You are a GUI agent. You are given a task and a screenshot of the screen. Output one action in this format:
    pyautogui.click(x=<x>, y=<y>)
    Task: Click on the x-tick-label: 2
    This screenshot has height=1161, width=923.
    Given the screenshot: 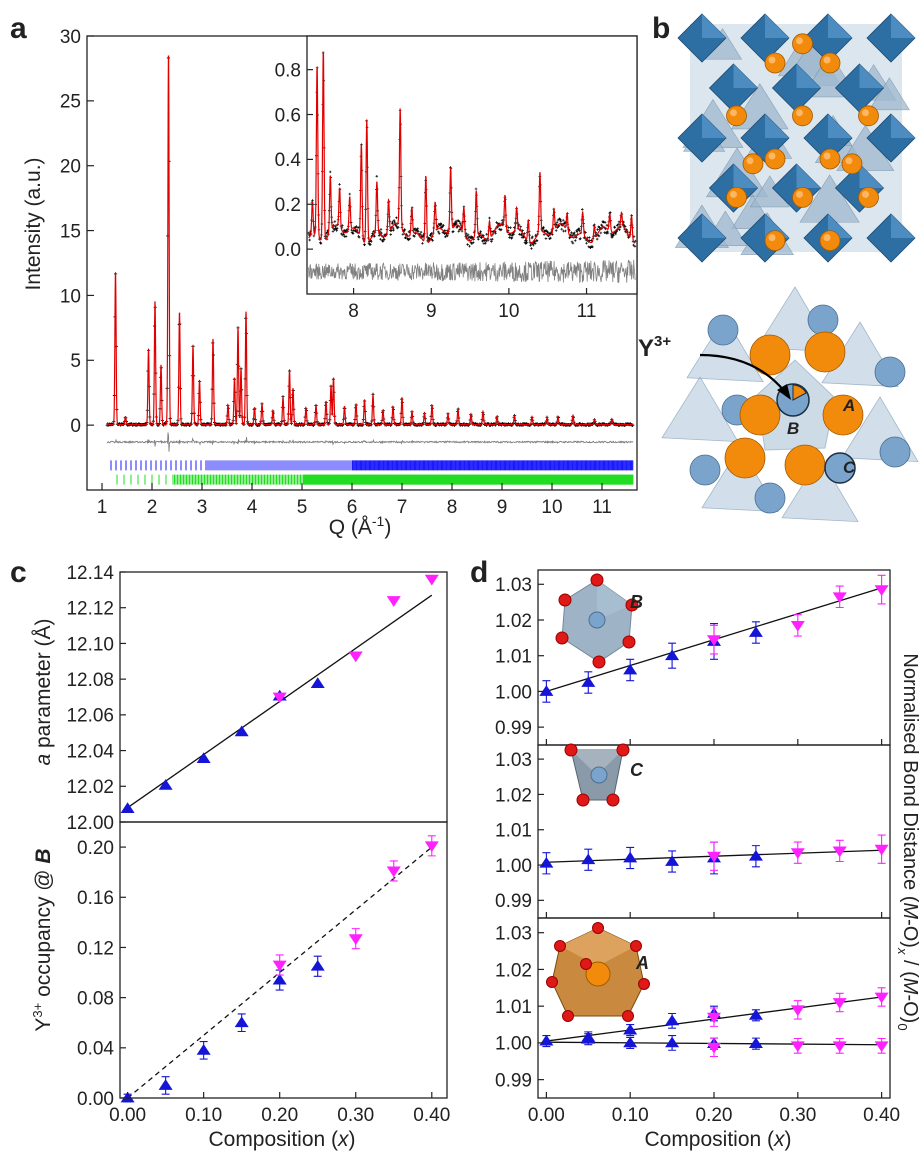 What is the action you would take?
    pyautogui.click(x=152, y=507)
    